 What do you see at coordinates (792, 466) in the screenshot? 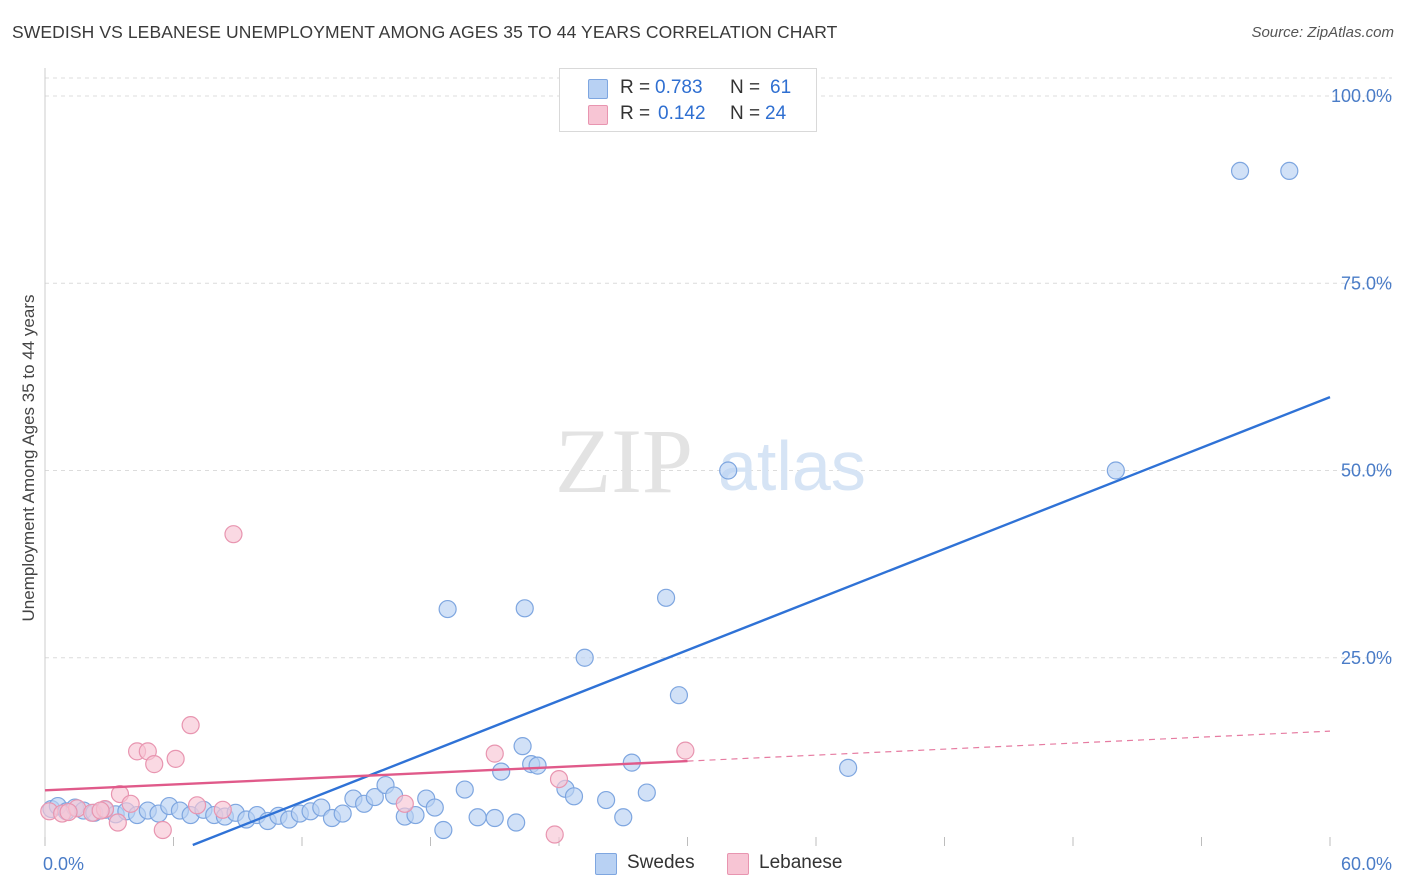
I see `watermark-atlas: atlas` at bounding box center [792, 466].